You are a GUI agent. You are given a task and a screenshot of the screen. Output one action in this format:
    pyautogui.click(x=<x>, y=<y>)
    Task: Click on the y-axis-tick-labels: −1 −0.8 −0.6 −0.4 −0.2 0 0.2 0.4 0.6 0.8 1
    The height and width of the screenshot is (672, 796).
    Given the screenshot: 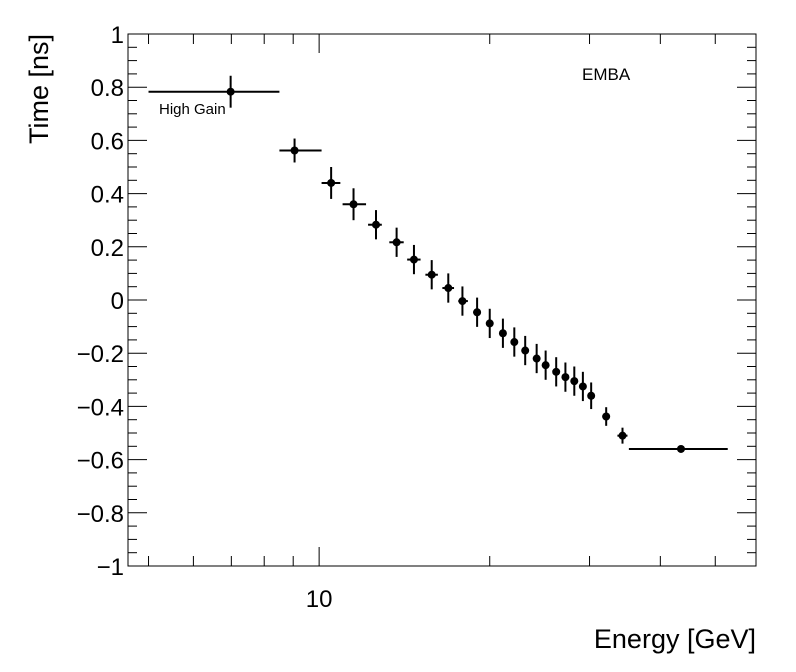 What is the action you would take?
    pyautogui.click(x=100, y=301)
    